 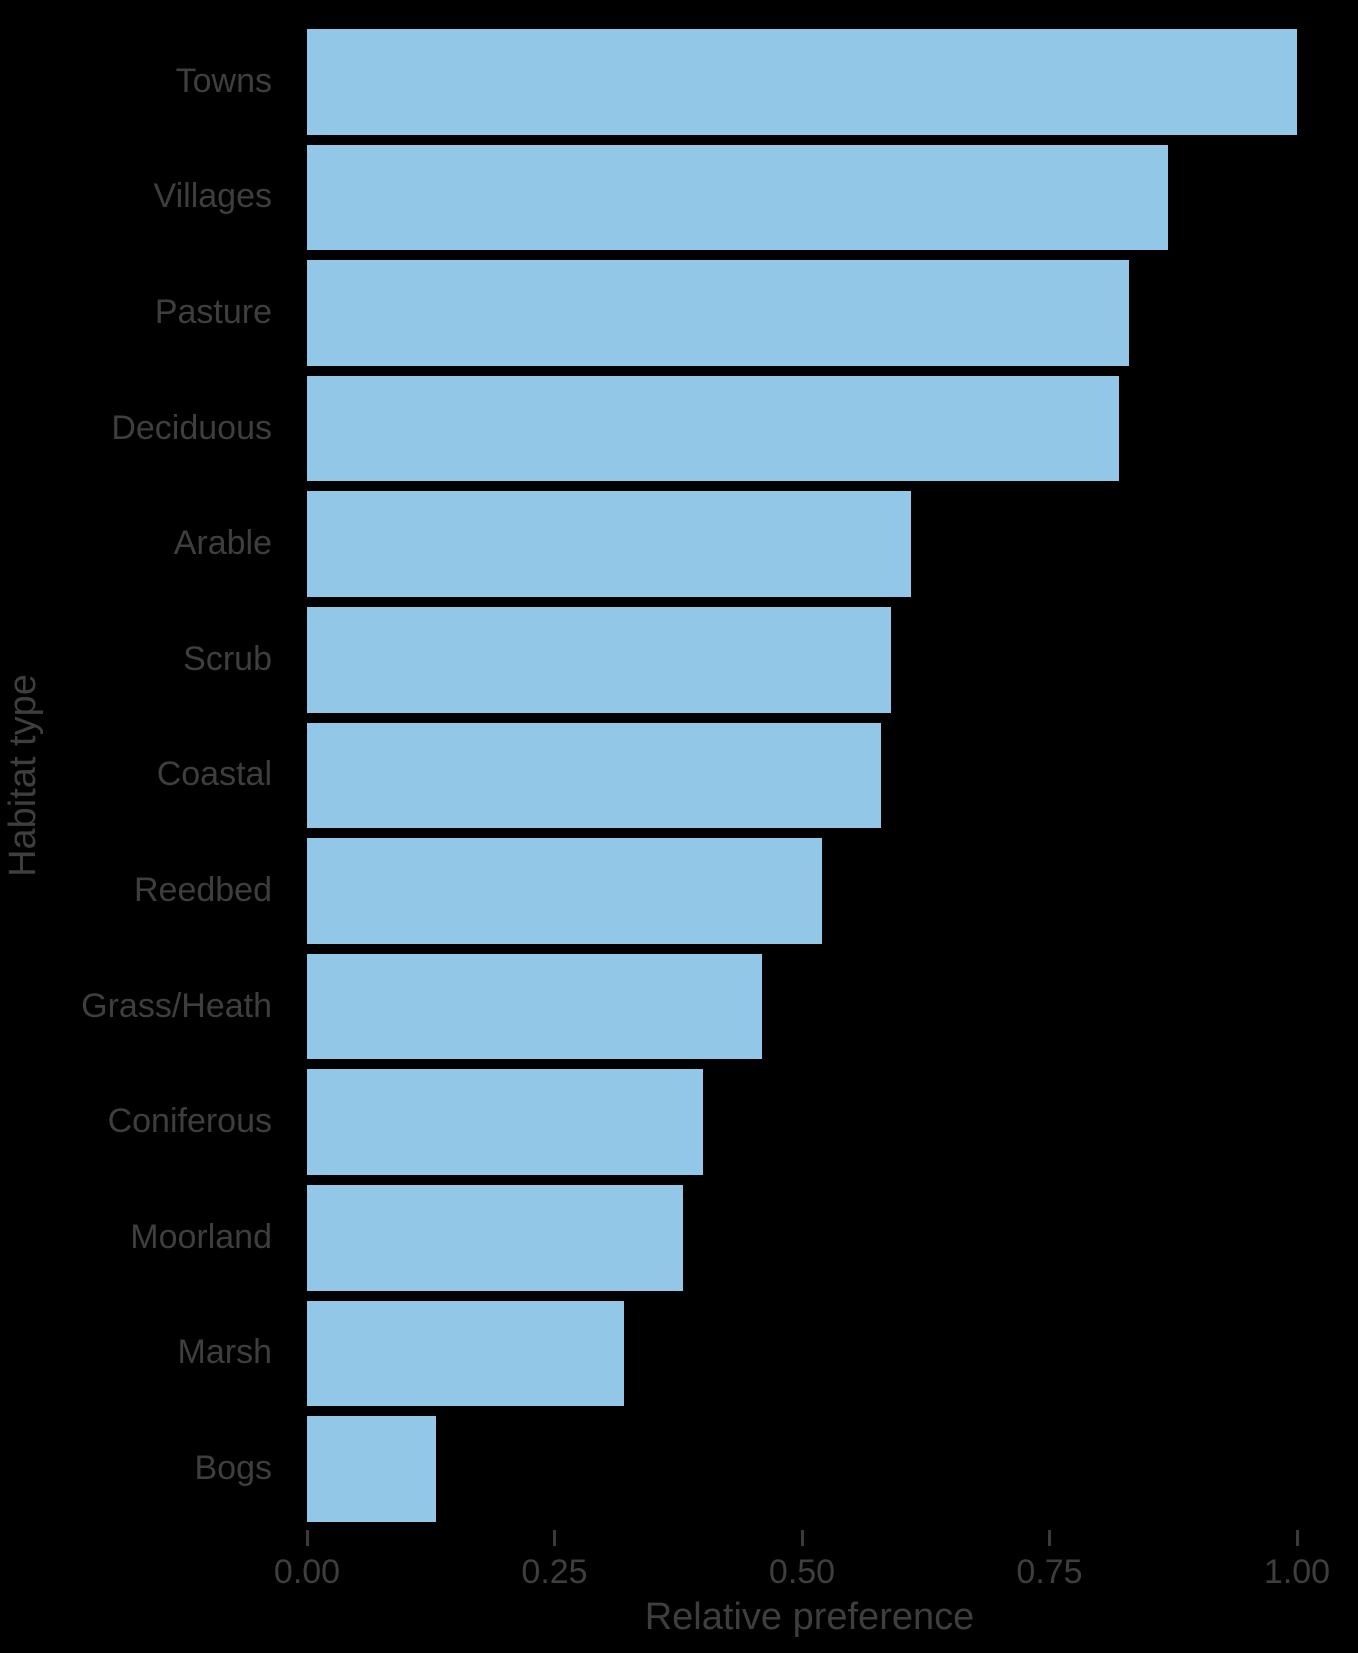 What do you see at coordinates (554, 1572) in the screenshot?
I see `x-tick-label-0.25: 0.25` at bounding box center [554, 1572].